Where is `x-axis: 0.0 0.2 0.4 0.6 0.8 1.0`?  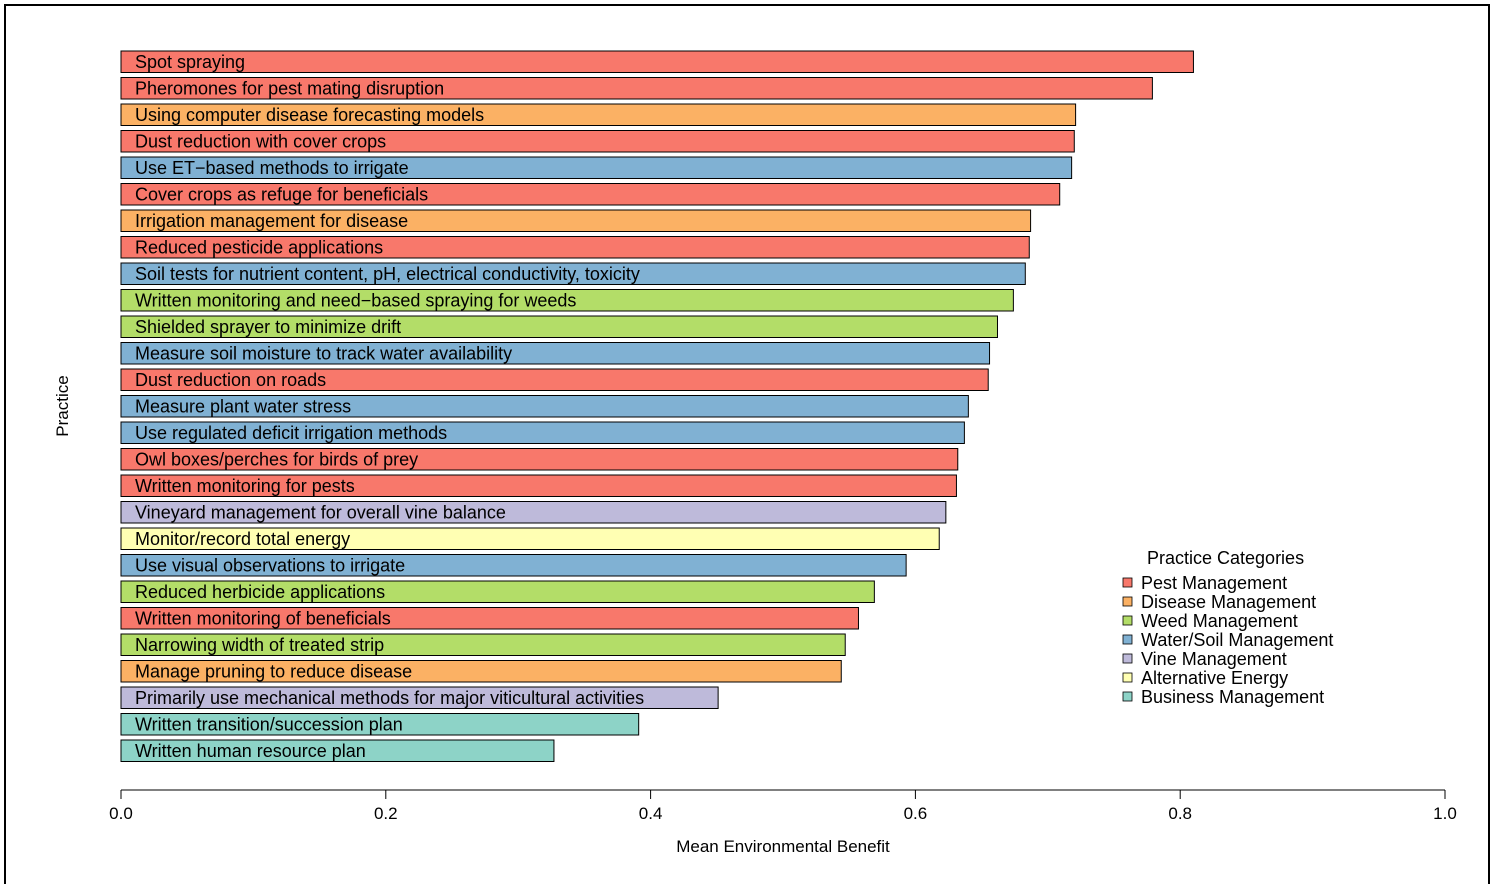 x-axis: 0.0 0.2 0.4 0.6 0.8 1.0 is located at coordinates (783, 806).